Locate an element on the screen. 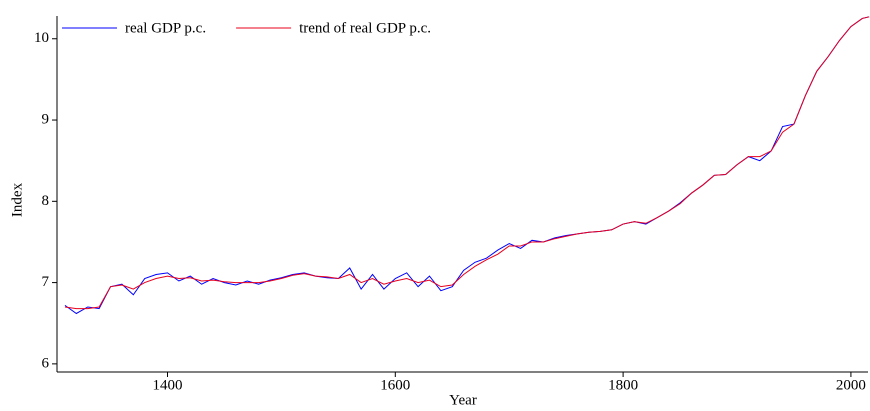 This screenshot has height=411, width=870. y-tick-label: 10 is located at coordinates (41, 38).